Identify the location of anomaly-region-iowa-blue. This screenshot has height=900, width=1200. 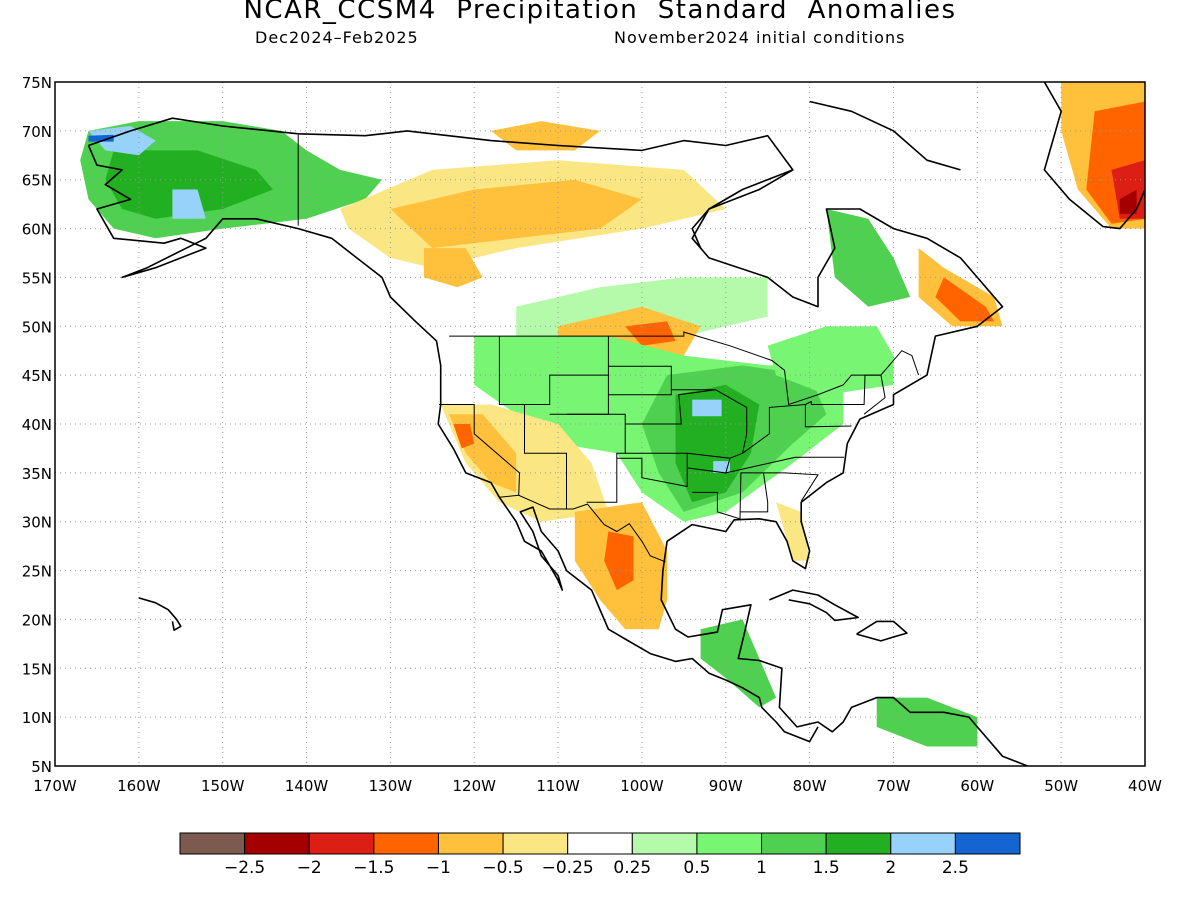
(707, 408).